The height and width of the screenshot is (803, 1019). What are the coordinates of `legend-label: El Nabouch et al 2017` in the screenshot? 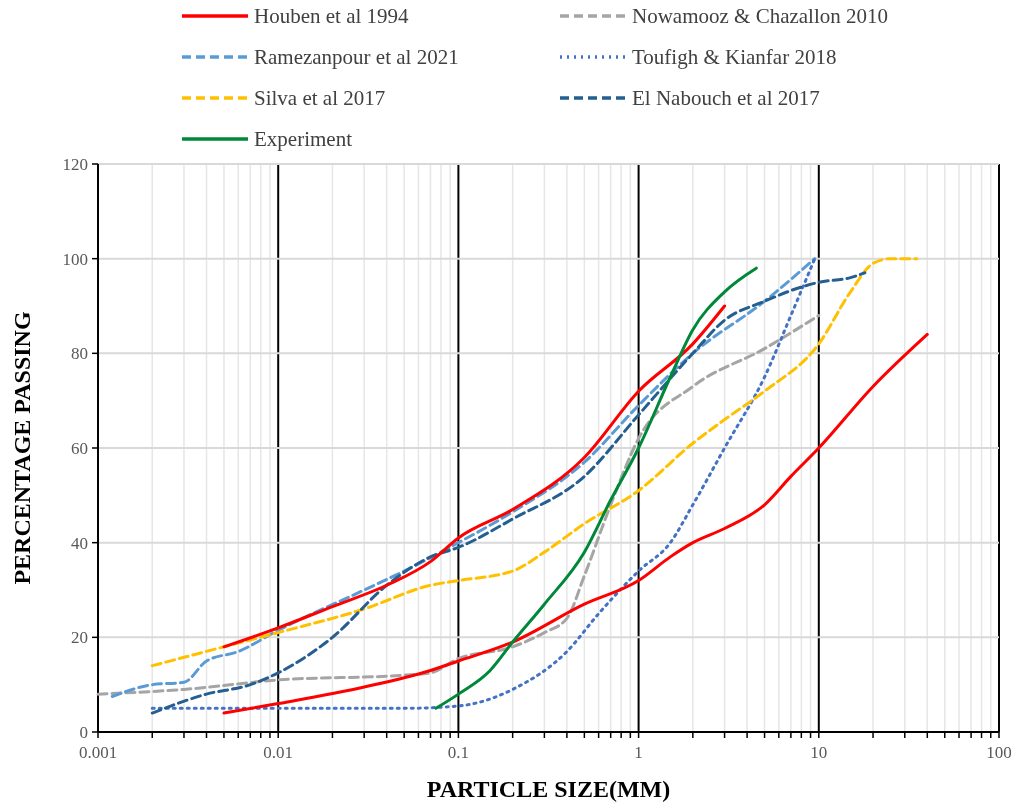 It's located at (726, 98).